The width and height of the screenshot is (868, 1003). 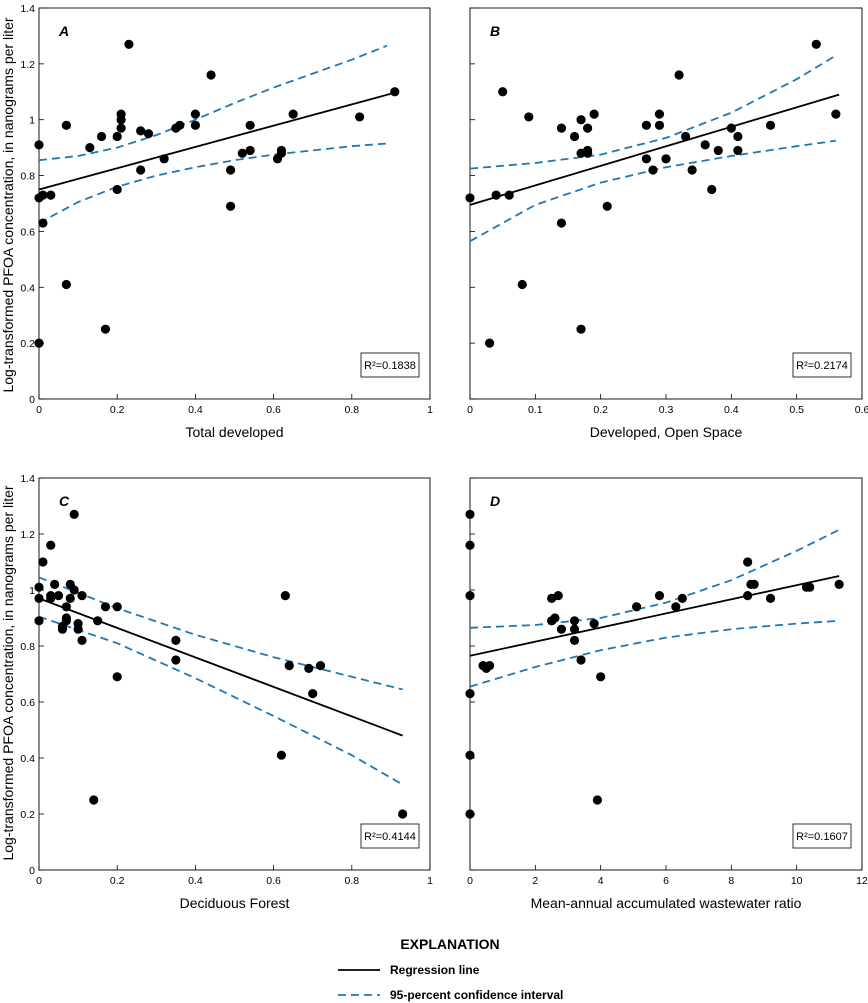 I want to click on x-tick-label-b: 0.3, so click(x=666, y=410).